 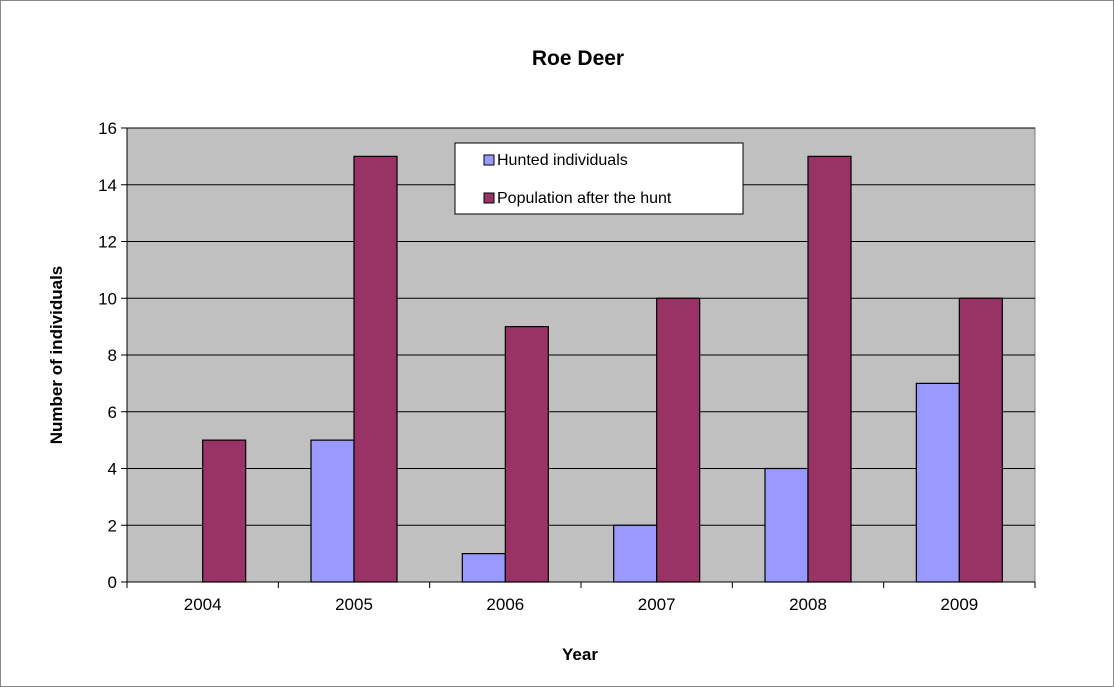 What do you see at coordinates (786, 525) in the screenshot?
I see `bar-hunted-2008` at bounding box center [786, 525].